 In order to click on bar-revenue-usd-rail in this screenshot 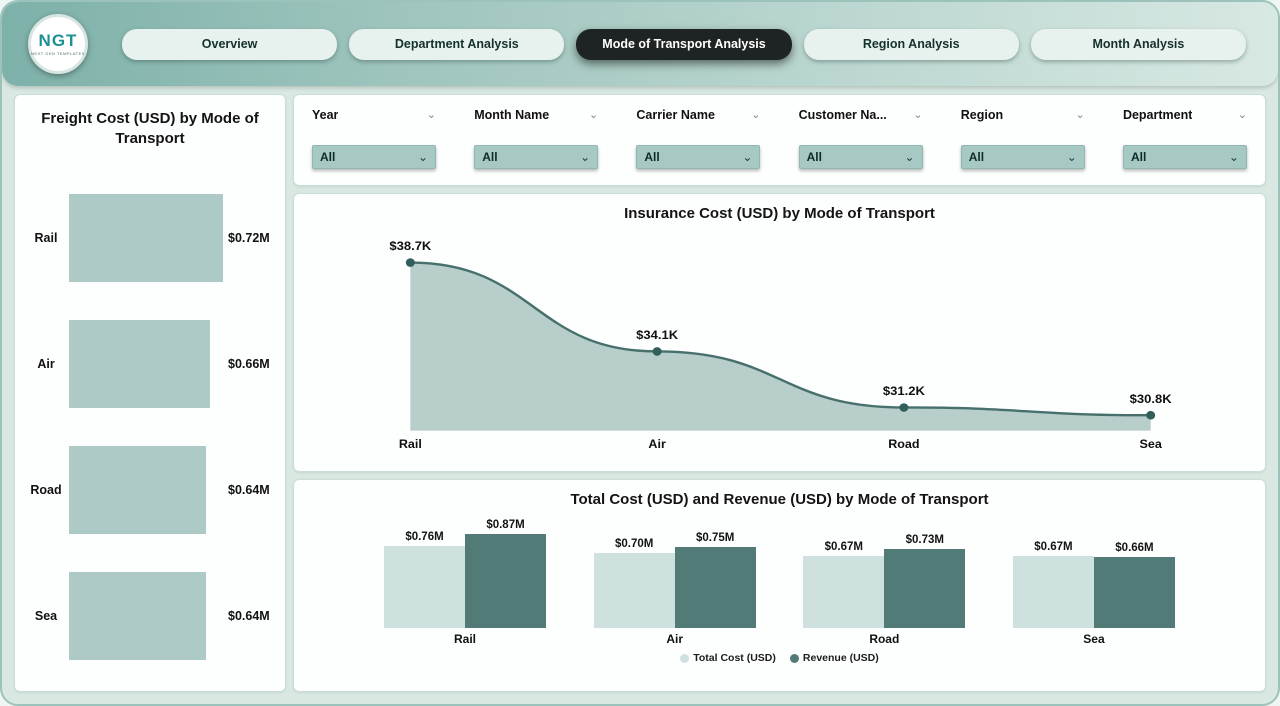, I will do `click(505, 581)`.